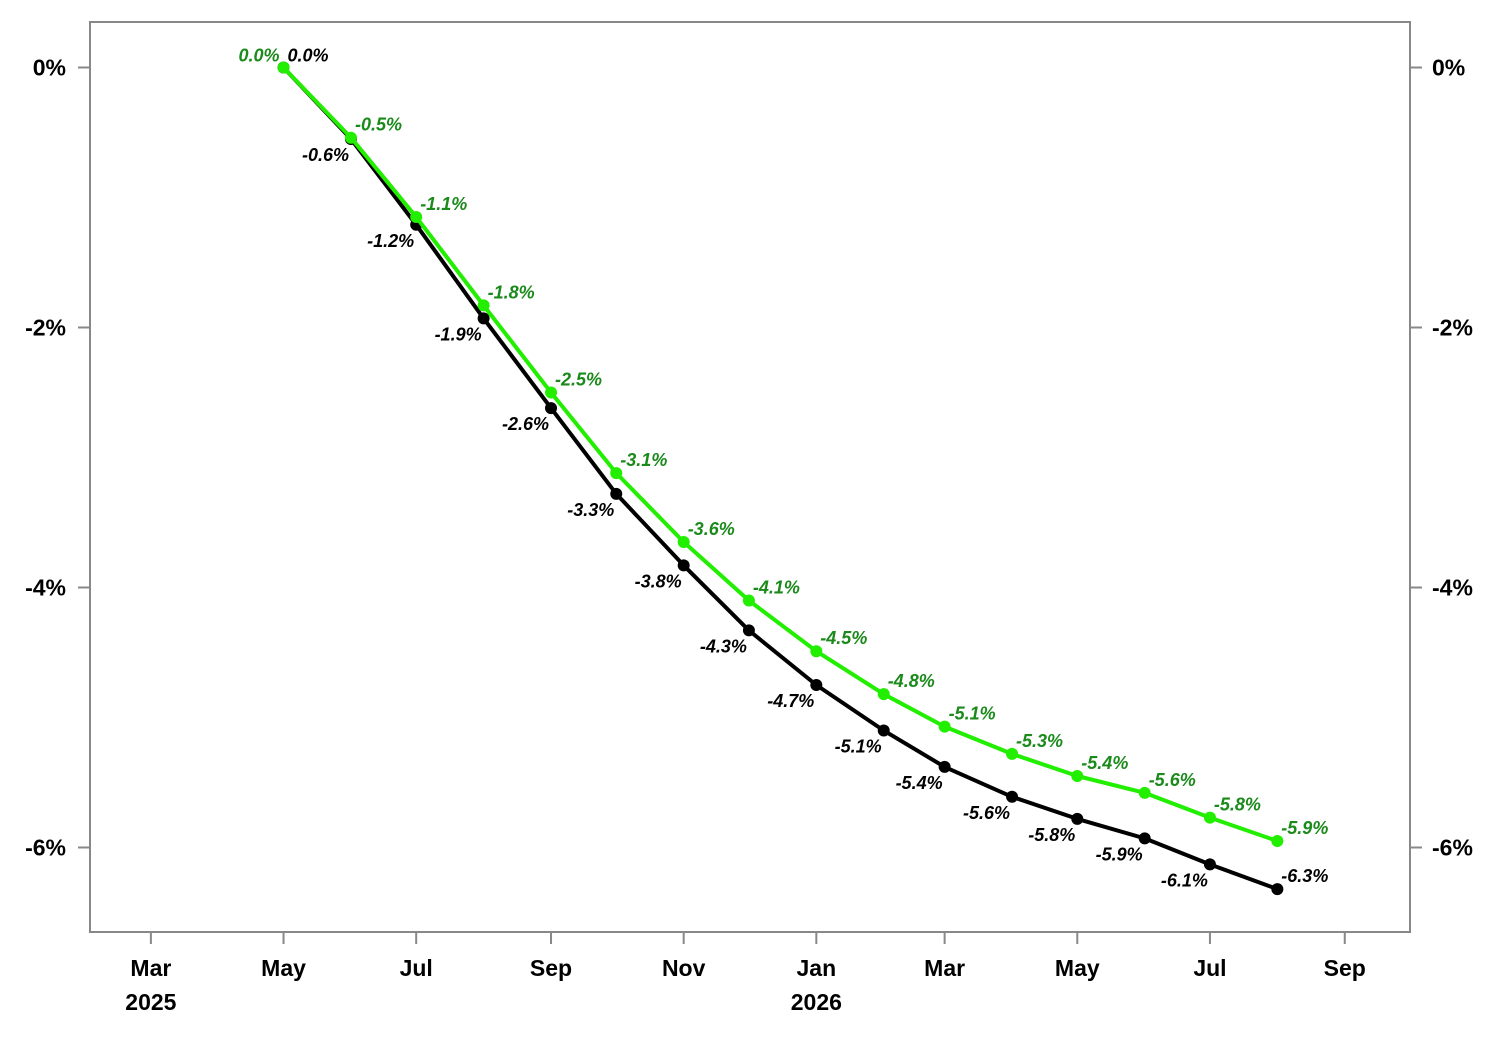 This screenshot has width=1500, height=1050. What do you see at coordinates (308, 56) in the screenshot?
I see `series-0-data-label: 0.0%` at bounding box center [308, 56].